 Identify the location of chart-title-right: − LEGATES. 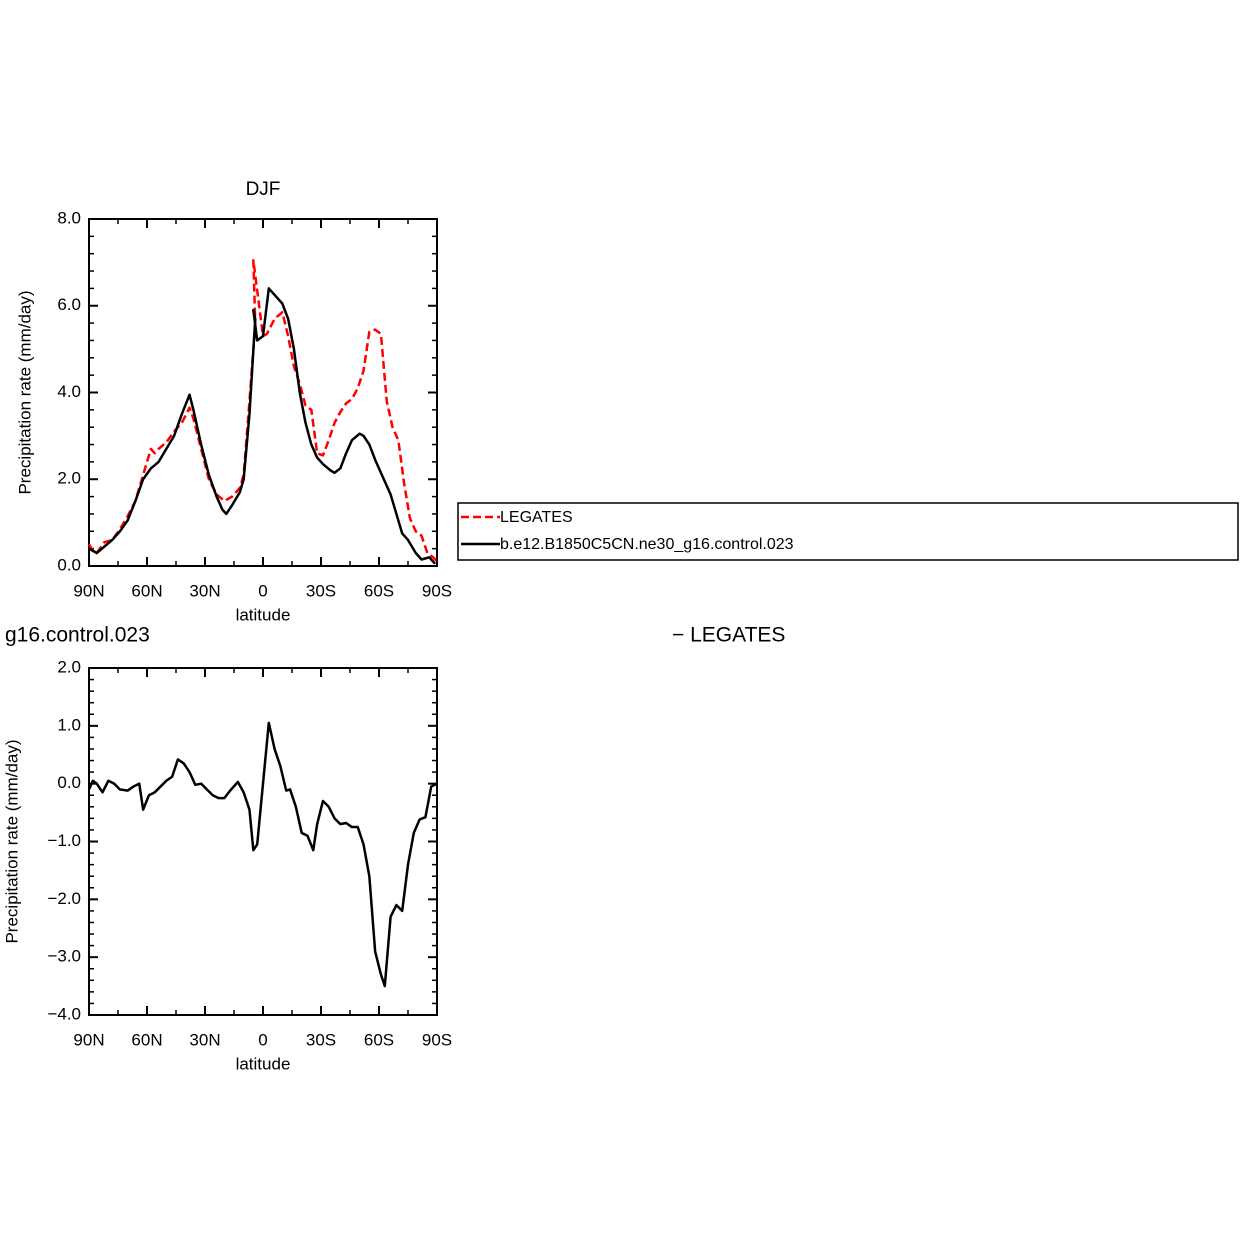
(728, 635).